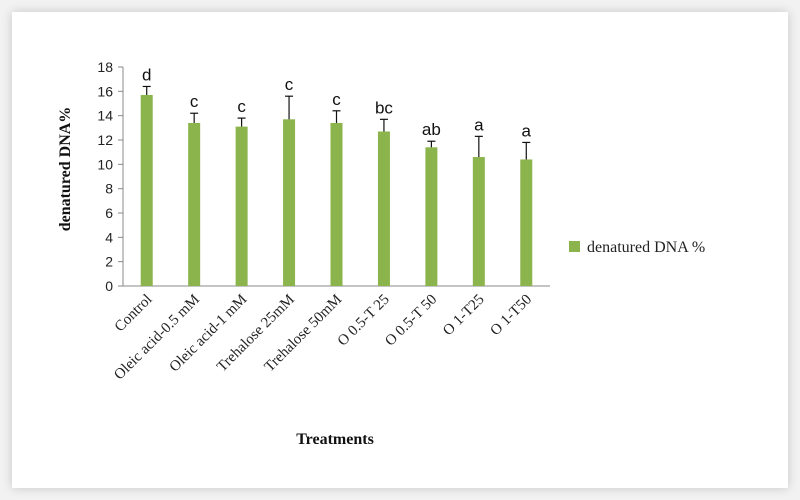 This screenshot has height=500, width=800. Describe the element at coordinates (646, 247) in the screenshot. I see `legend-label: denatured DNA %` at that location.